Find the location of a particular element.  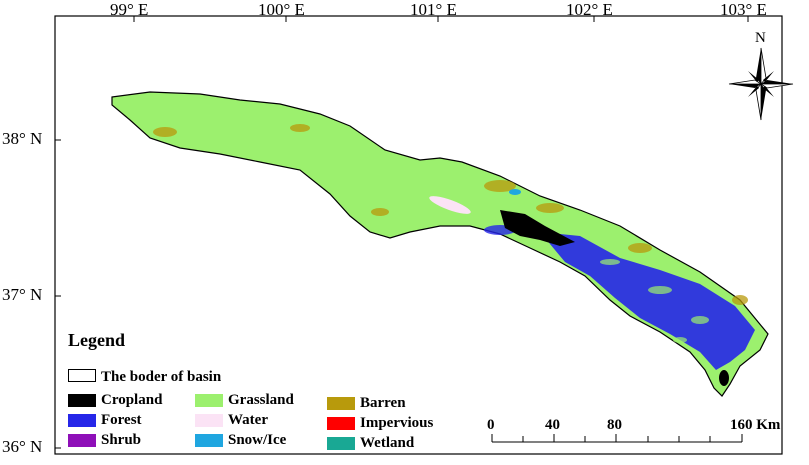

cropland-area is located at coordinates (614, 298).